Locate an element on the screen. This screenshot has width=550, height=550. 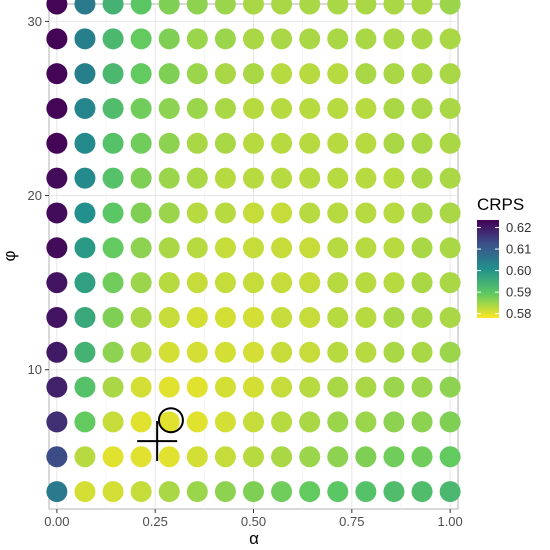
x-tick-label: 0.00 is located at coordinates (56, 521).